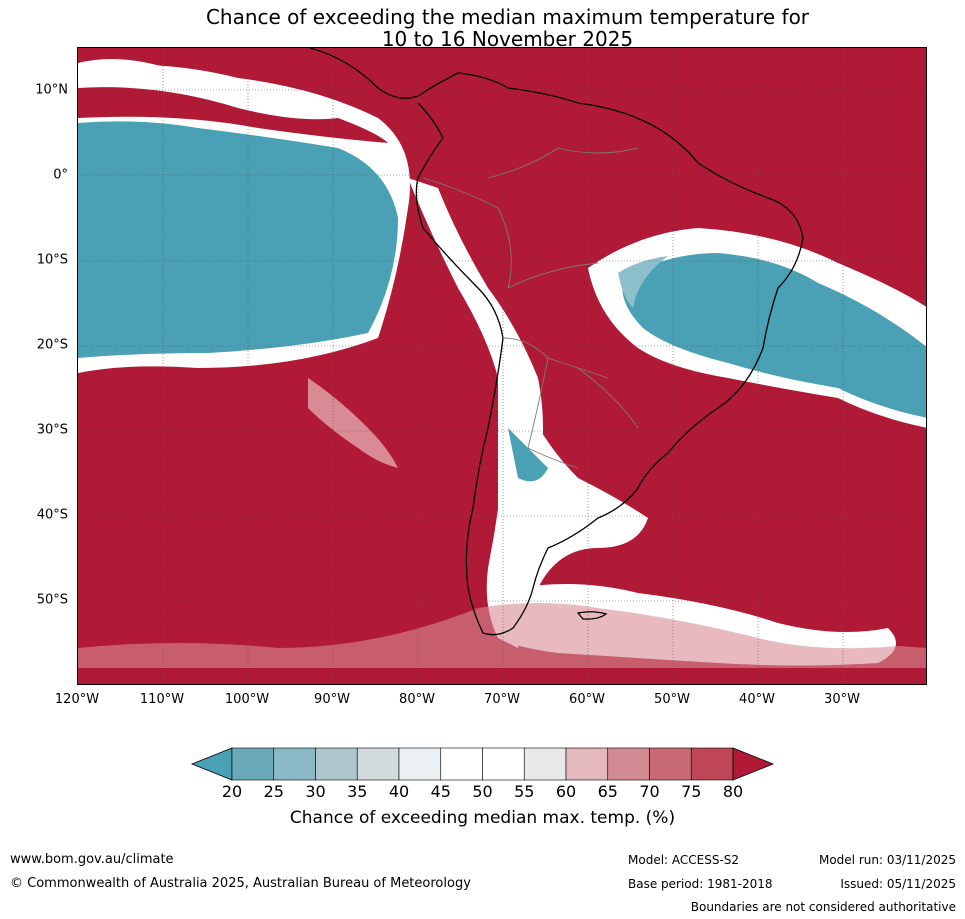  Describe the element at coordinates (757, 699) in the screenshot. I see `lon-label-40w: 40°W` at that location.